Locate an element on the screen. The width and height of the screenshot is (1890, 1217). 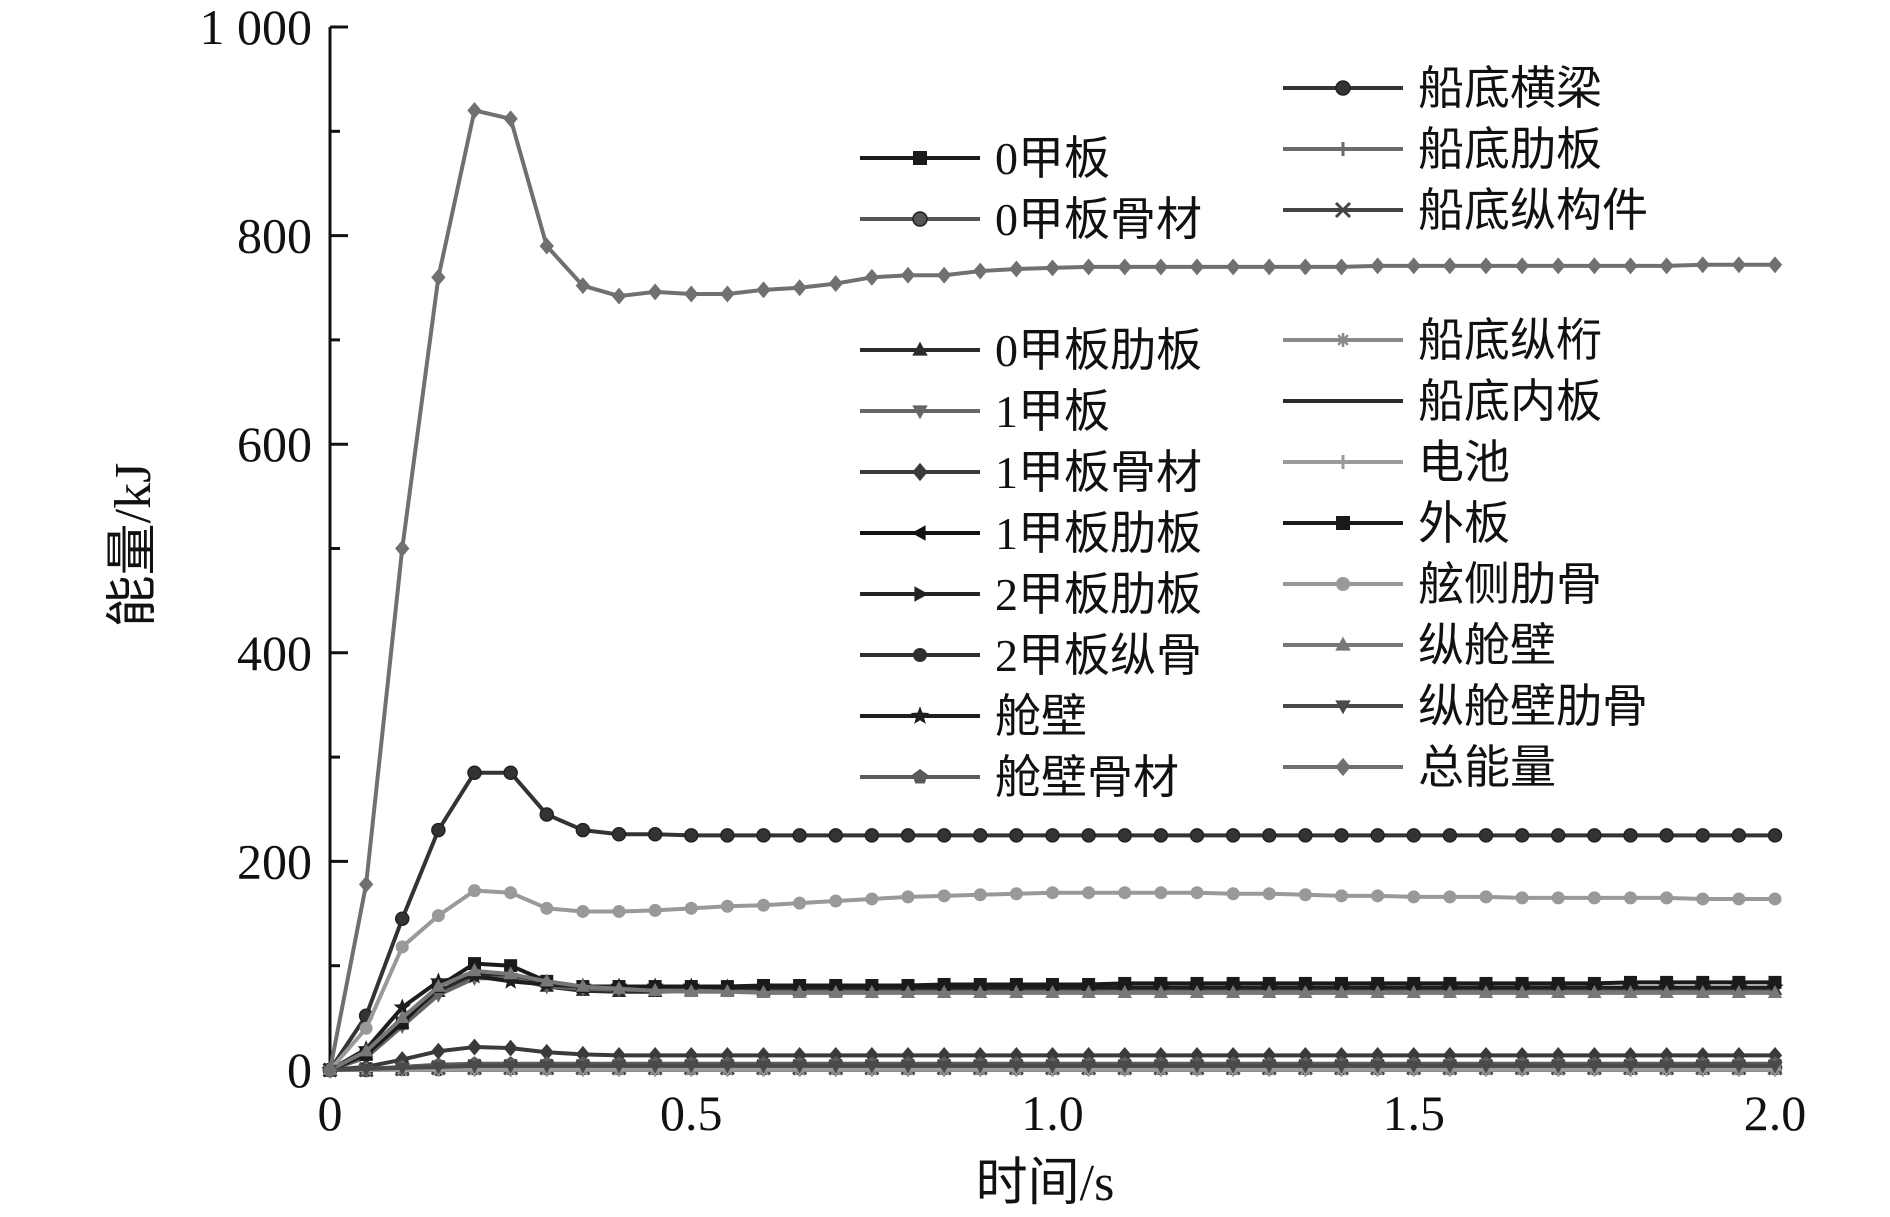
legend-item: 舷侧肋骨 is located at coordinates (1442, 584).